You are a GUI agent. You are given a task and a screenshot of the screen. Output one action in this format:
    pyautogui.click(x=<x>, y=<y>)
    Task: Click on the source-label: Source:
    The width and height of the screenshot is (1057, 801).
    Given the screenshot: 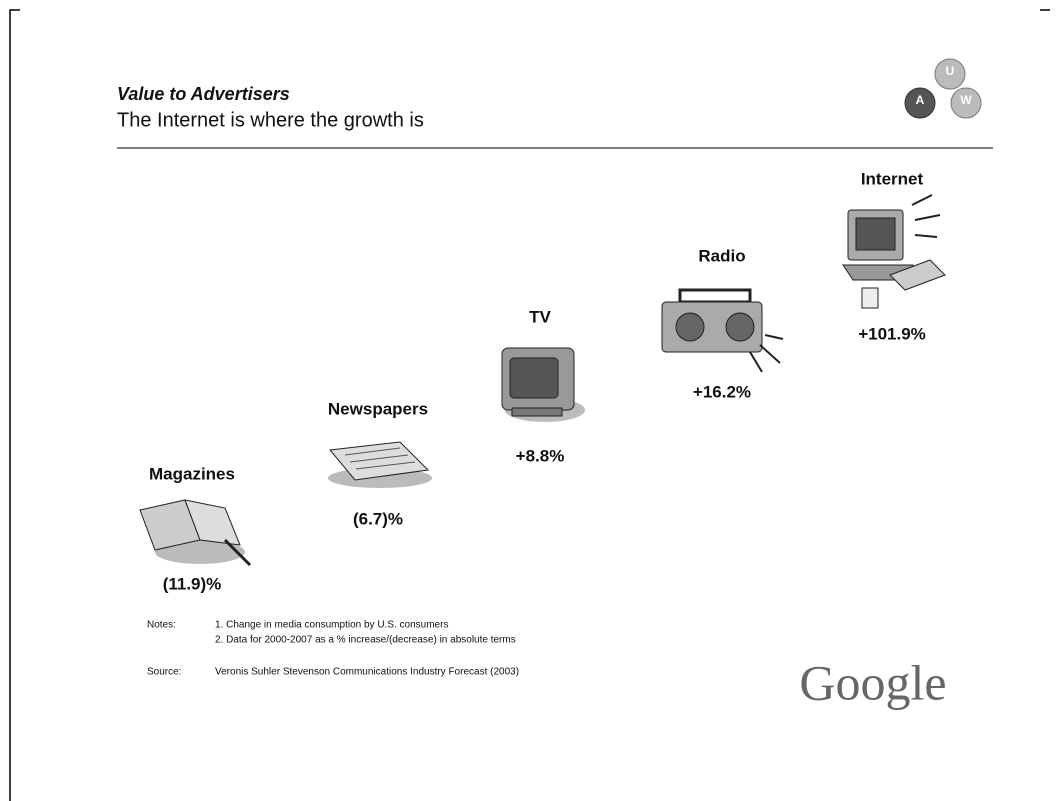 What is the action you would take?
    pyautogui.click(x=164, y=672)
    